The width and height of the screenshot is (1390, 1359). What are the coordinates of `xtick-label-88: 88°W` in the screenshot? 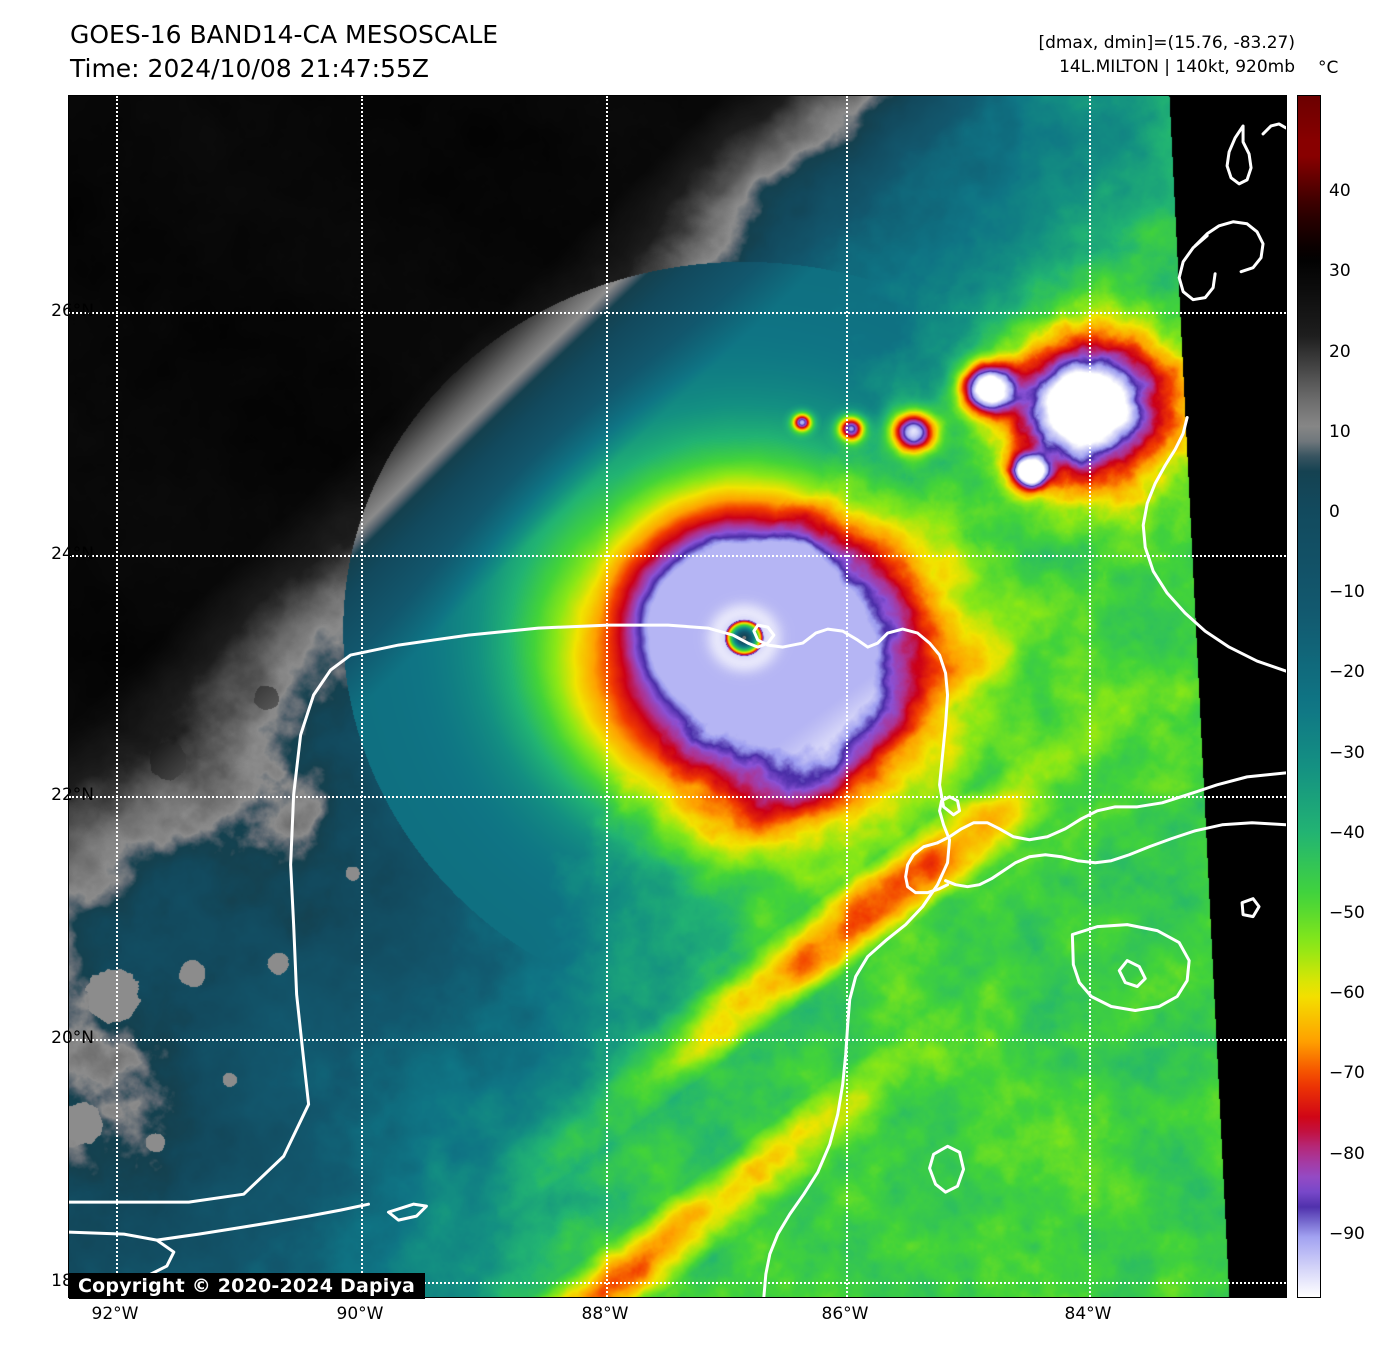 It's located at (605, 1314).